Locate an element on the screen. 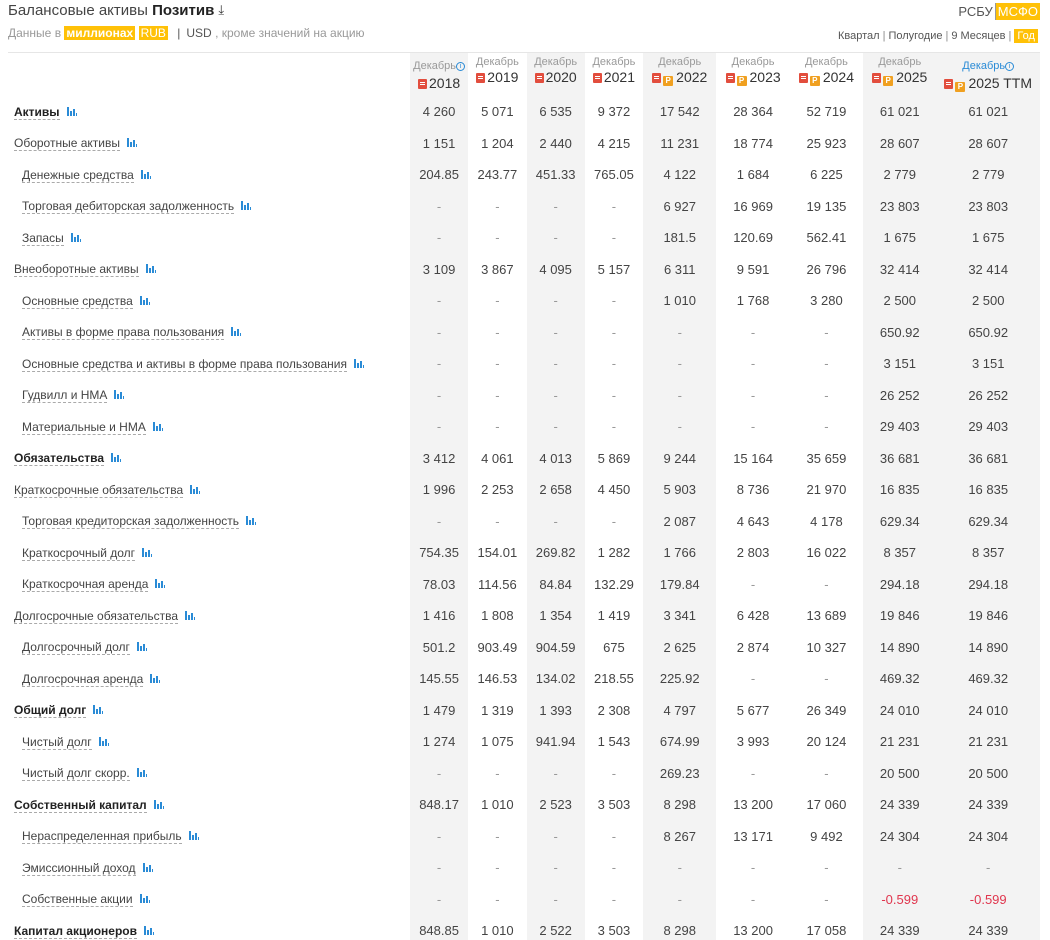 This screenshot has width=1050, height=940. row-label: Долгосрочные обязательства is located at coordinates (96, 616).